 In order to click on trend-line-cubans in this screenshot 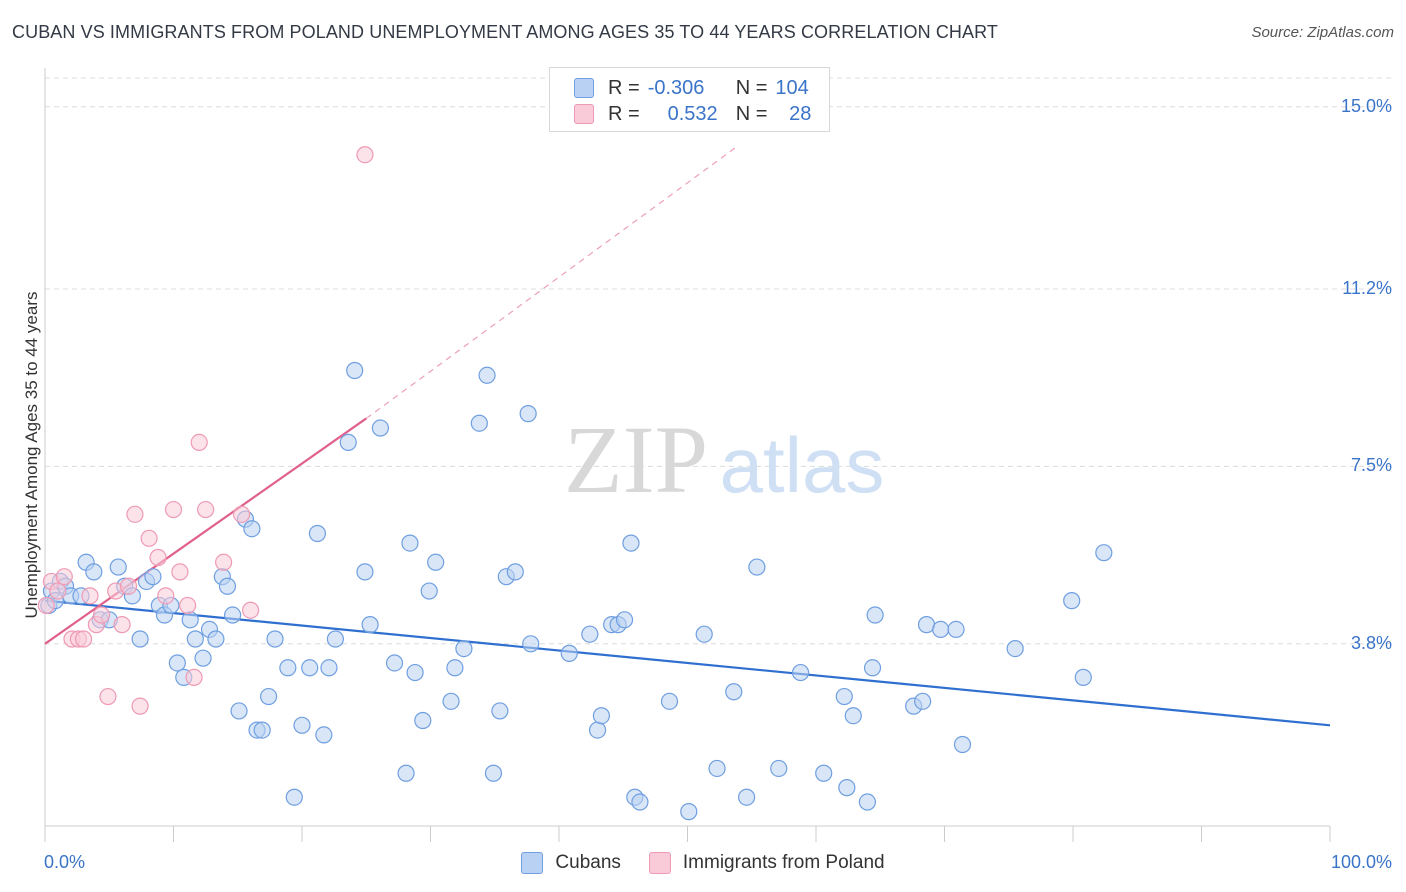, I will do `click(687, 663)`.